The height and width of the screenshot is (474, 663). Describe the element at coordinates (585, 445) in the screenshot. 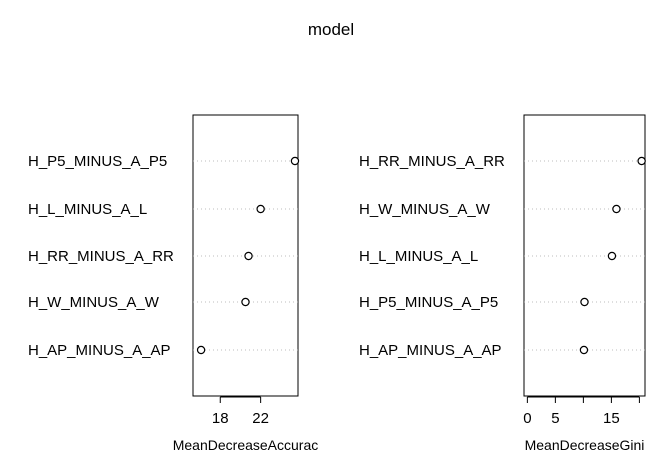

I see `x-axis-label: MeanDecreaseGini` at that location.